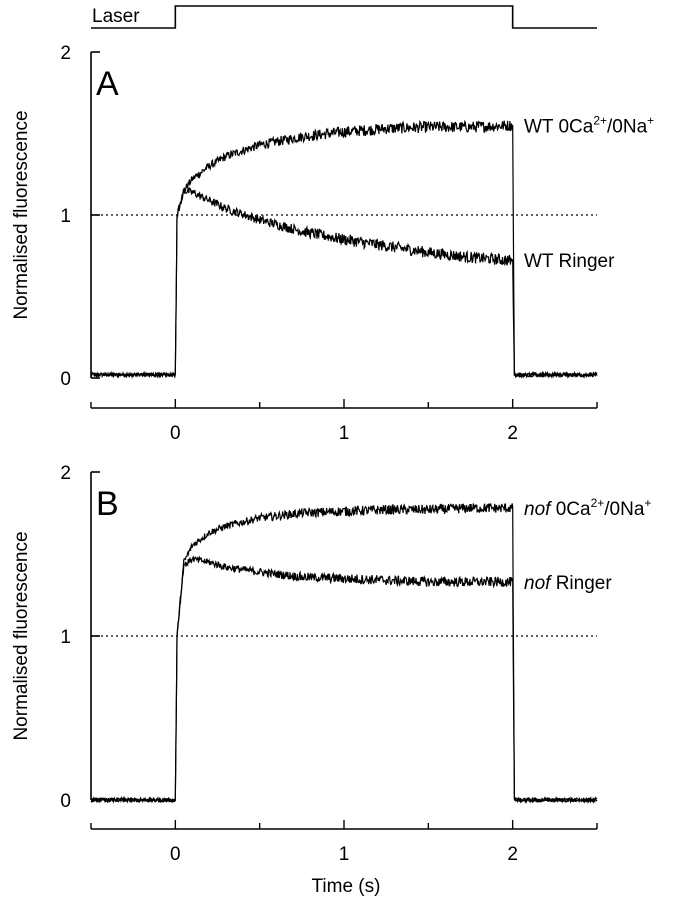 This screenshot has height=904, width=688. I want to click on laser-trace, so click(344, 17).